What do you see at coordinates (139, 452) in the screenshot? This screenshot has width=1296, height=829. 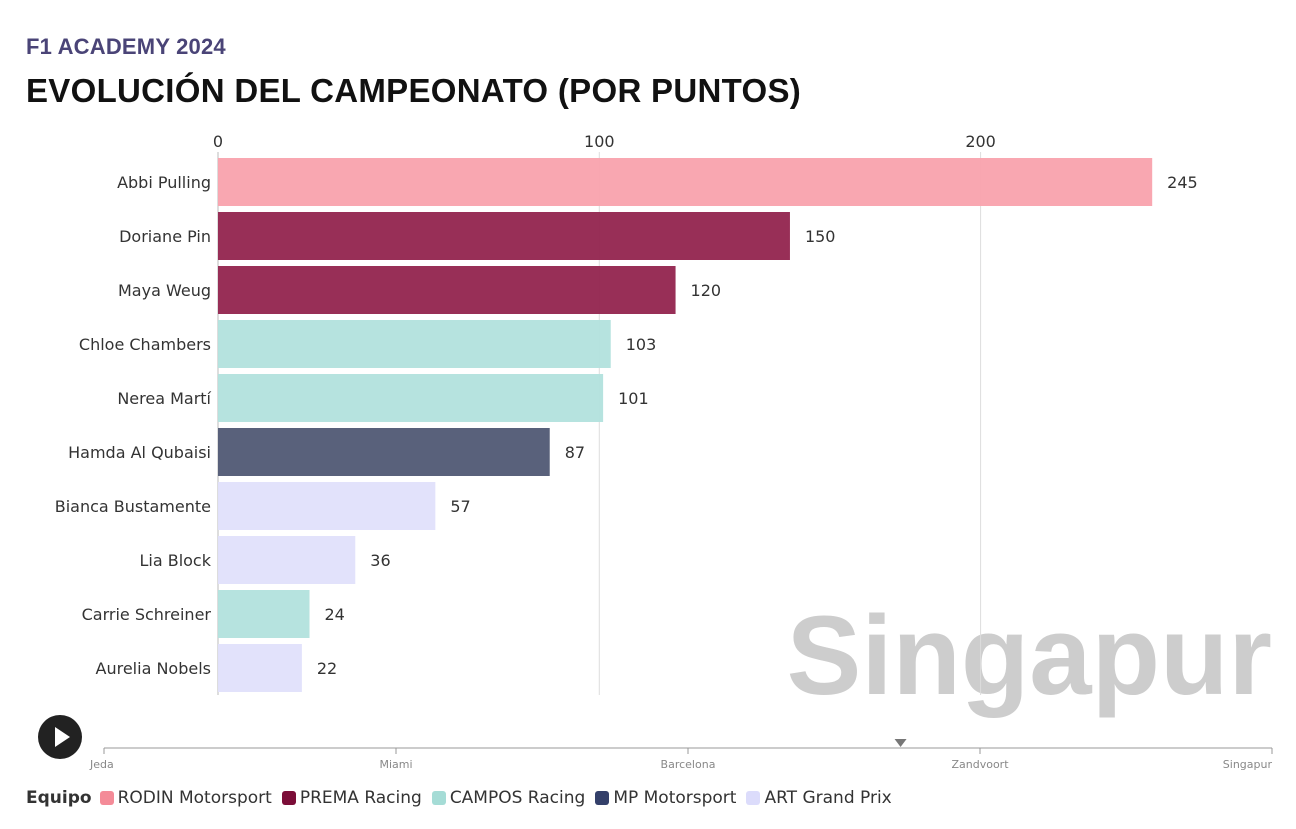 I see `category-label: Hamda Al Qubaisi` at bounding box center [139, 452].